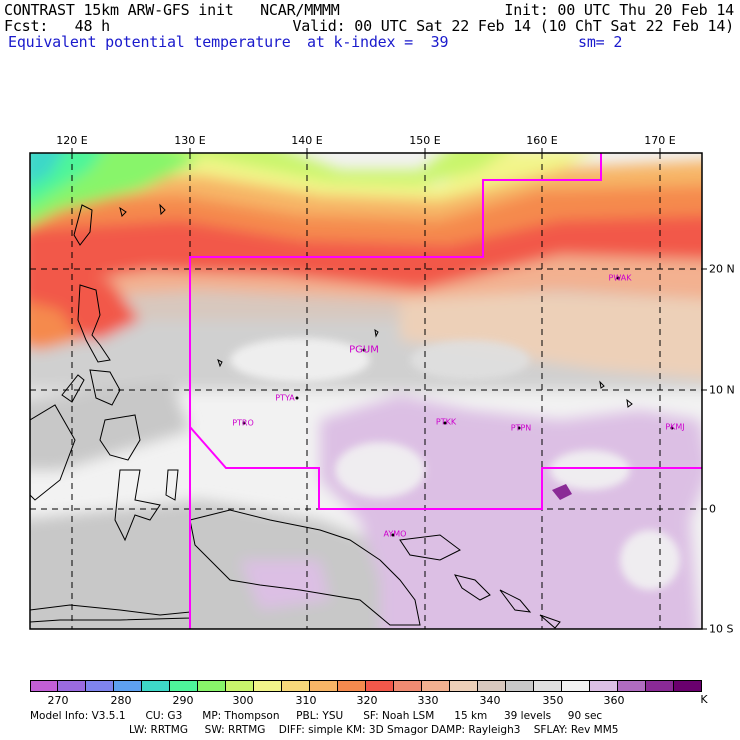 The width and height of the screenshot is (740, 740). I want to click on colorbar-tick-360: 360, so click(614, 700).